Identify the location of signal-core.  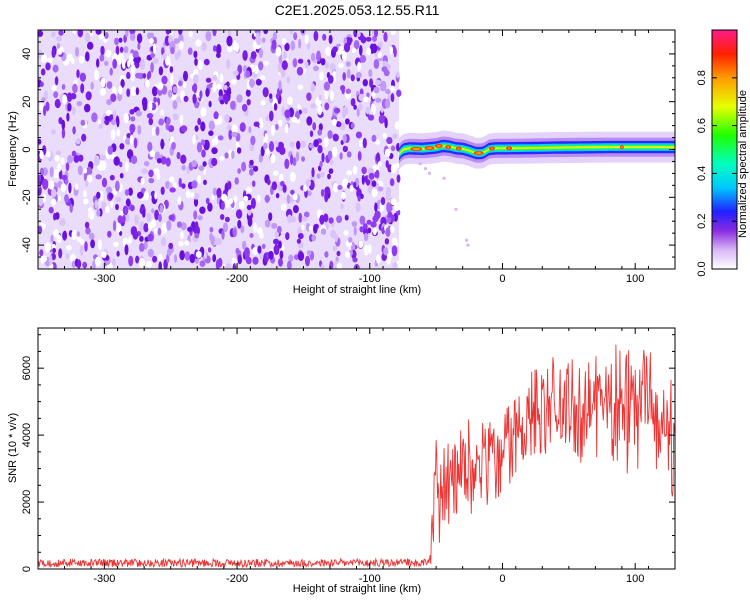
(537, 150).